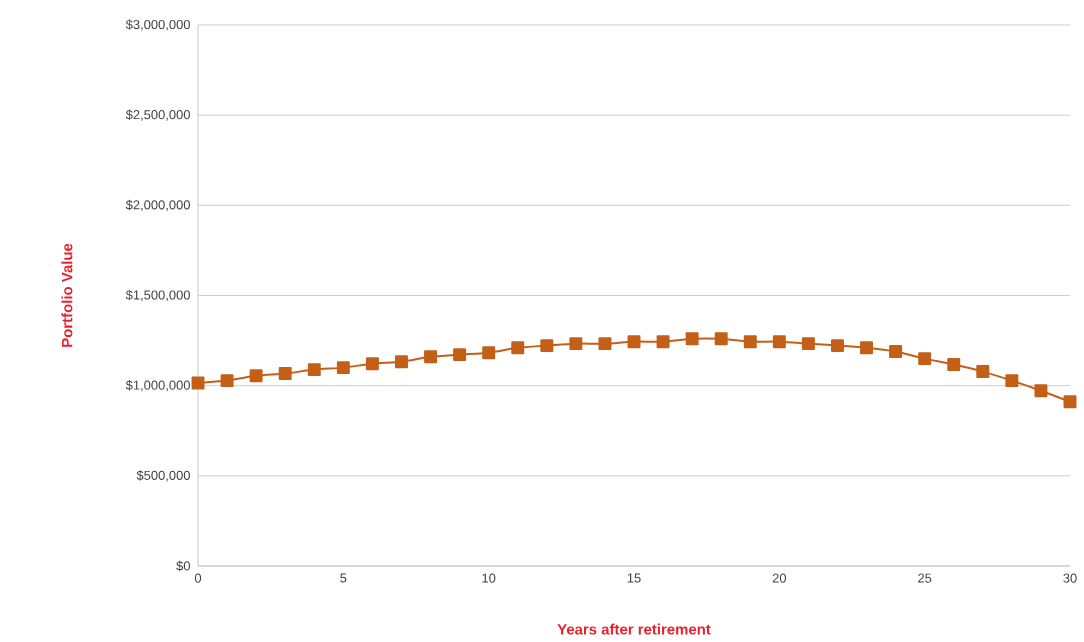 This screenshot has height=642, width=1084. What do you see at coordinates (157, 25) in the screenshot?
I see `y-tick-label: $3,000,000` at bounding box center [157, 25].